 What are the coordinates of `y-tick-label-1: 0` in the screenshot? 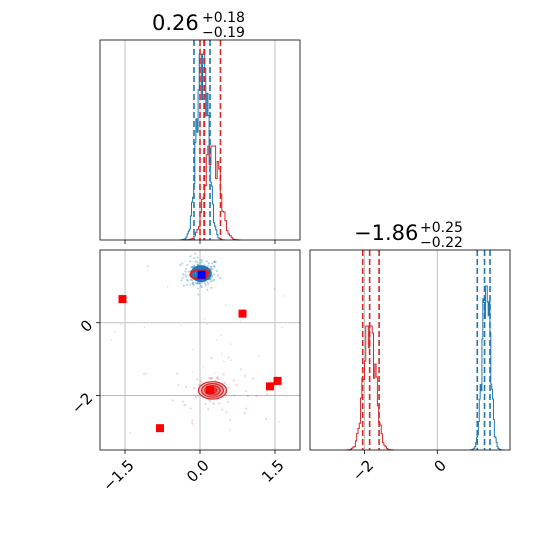 It's located at (86, 325).